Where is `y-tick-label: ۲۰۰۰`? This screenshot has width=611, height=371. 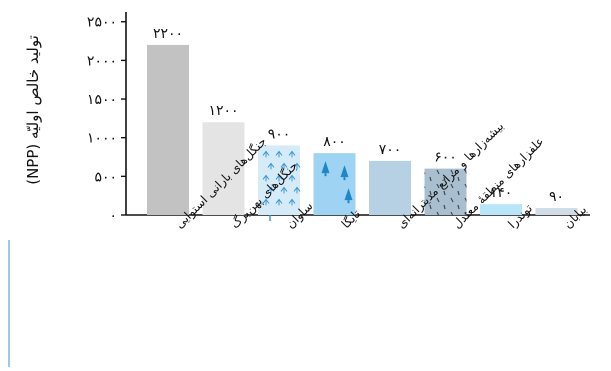
y-tick-label: ۲۰۰۰ is located at coordinates (102, 61).